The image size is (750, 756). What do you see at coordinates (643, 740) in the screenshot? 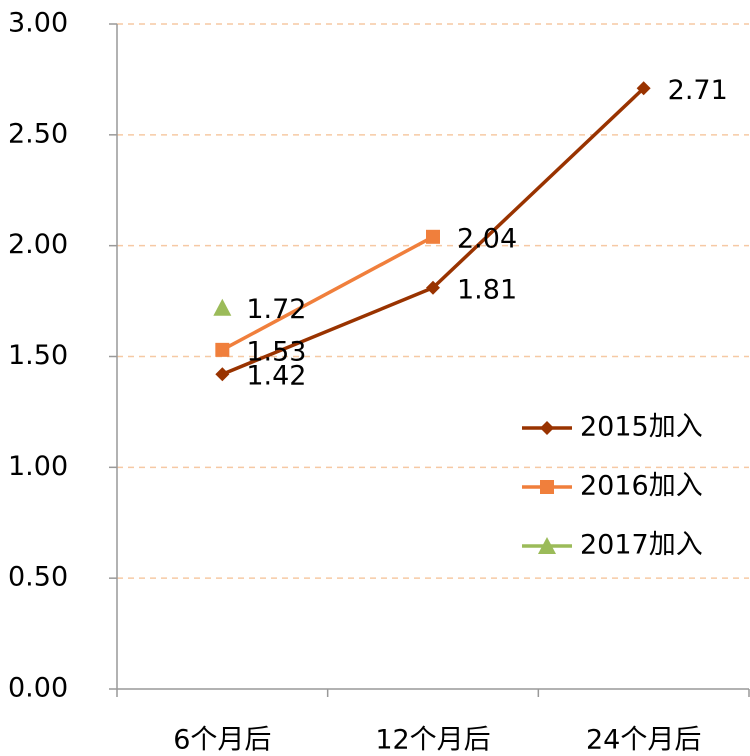
I see `x-tick-label: 24个月后` at bounding box center [643, 740].